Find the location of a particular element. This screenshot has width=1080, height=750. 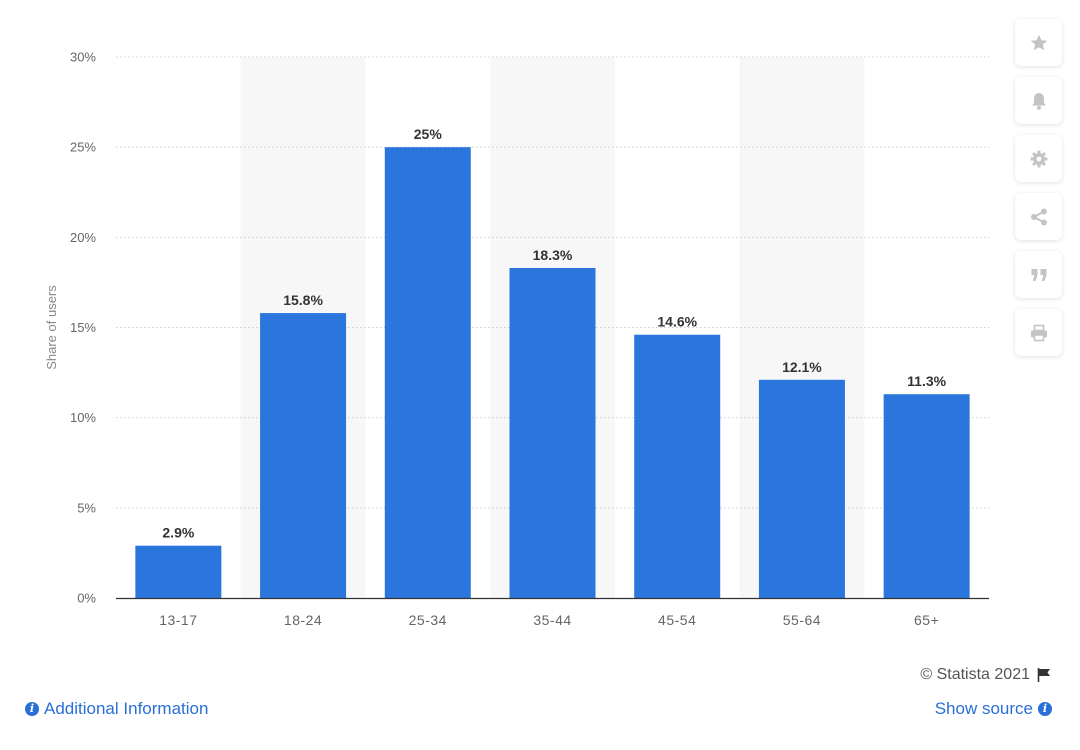

data-label: 12.1% is located at coordinates (802, 367).